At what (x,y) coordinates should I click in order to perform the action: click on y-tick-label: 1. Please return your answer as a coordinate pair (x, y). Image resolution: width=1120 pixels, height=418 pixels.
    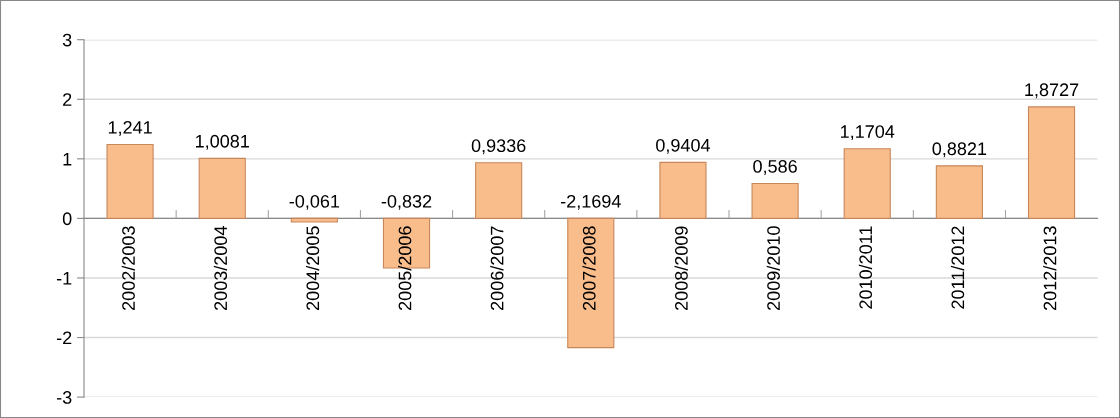
    Looking at the image, I should click on (67, 159).